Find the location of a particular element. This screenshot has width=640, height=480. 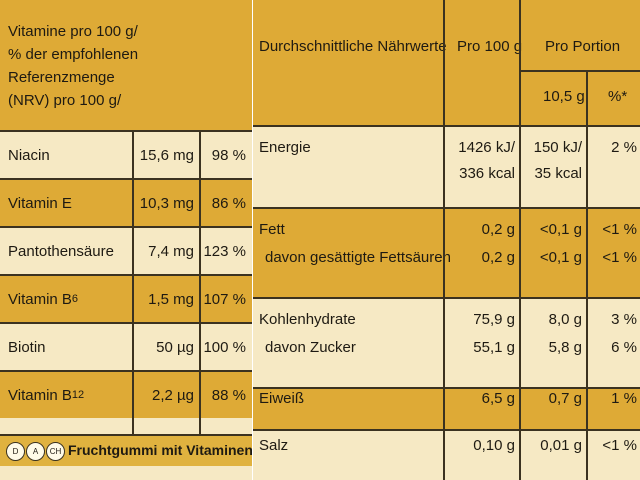

vitamin-amount: 1,5 mg is located at coordinates (171, 299).